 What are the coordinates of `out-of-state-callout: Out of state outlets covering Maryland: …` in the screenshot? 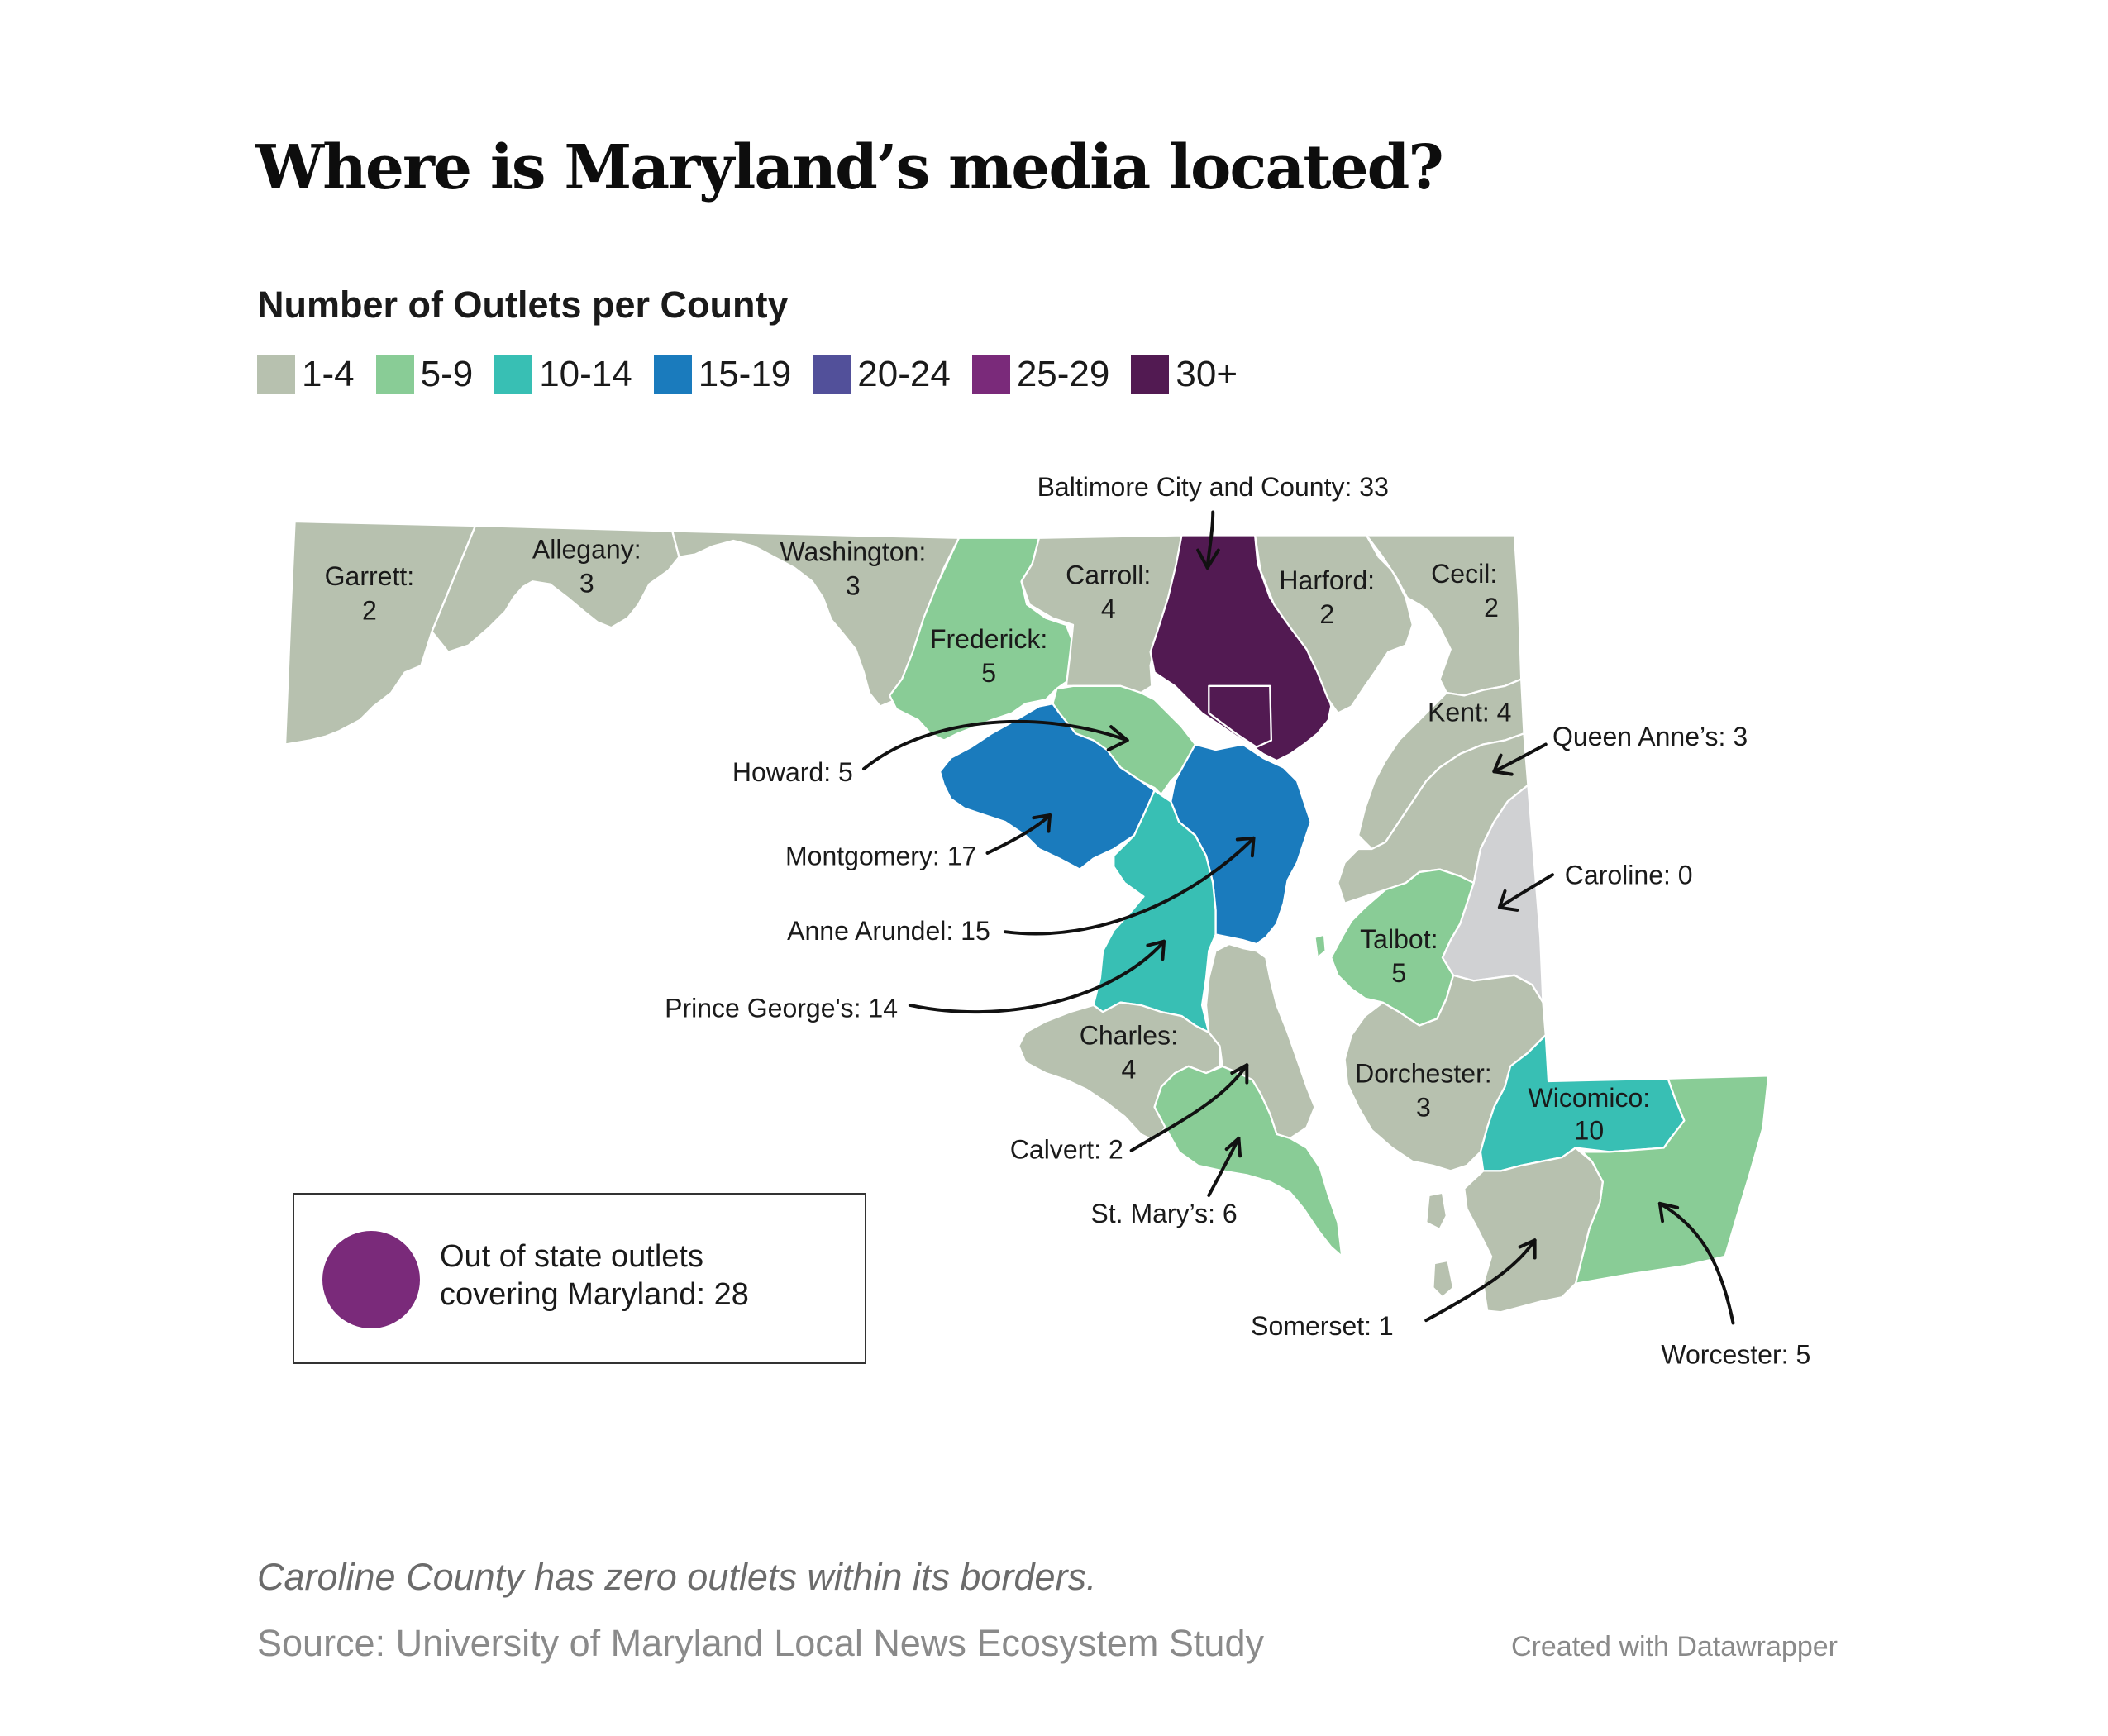 It's located at (579, 1278).